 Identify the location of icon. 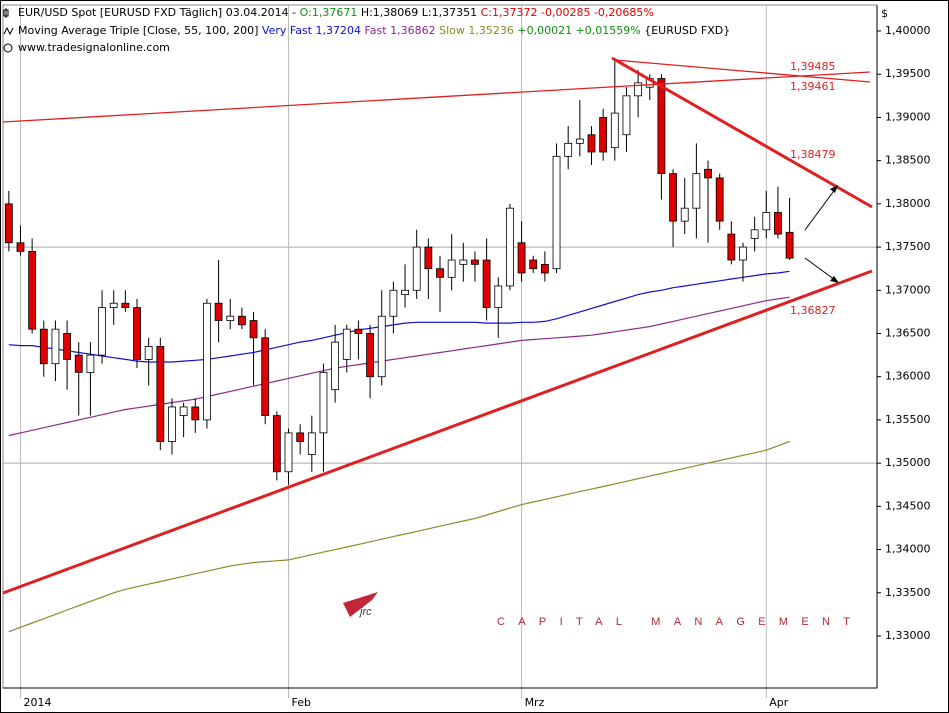
(8, 31).